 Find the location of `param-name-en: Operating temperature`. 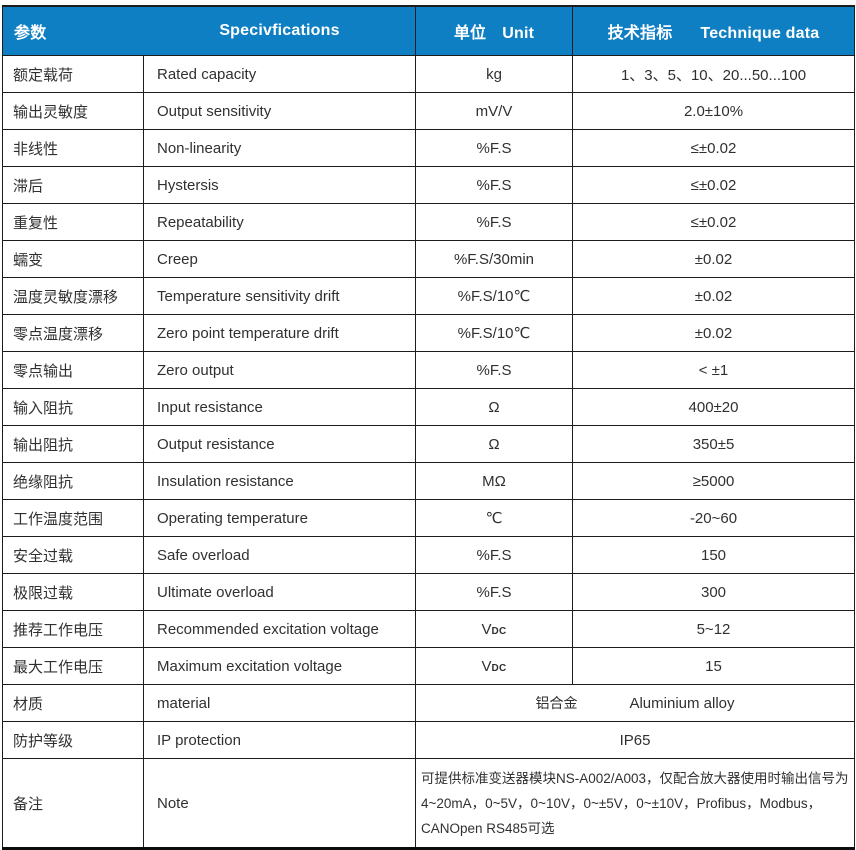

param-name-en: Operating temperature is located at coordinates (279, 518).